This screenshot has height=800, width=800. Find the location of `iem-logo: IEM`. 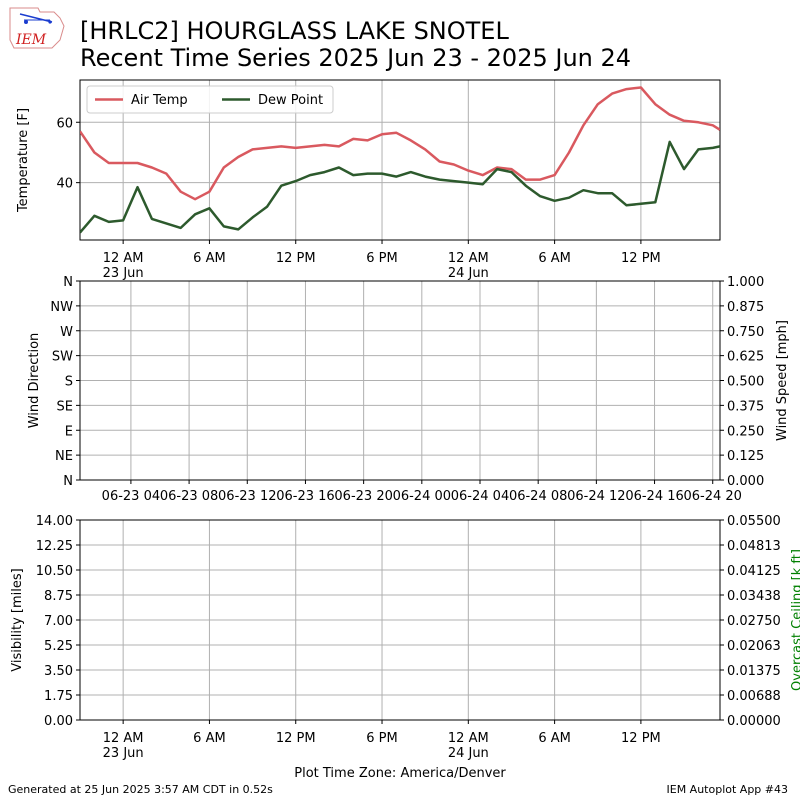

iem-logo: IEM is located at coordinates (37, 28).